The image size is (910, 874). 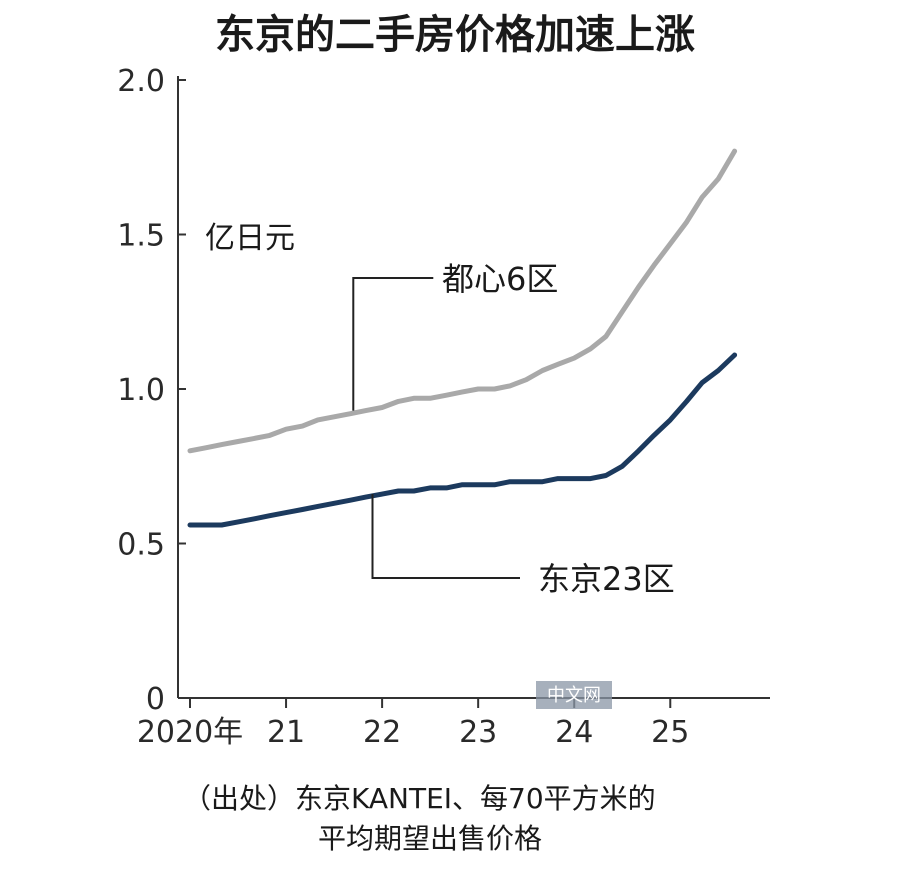 What do you see at coordinates (141, 545) in the screenshot?
I see `y-tick-label: 0.5` at bounding box center [141, 545].